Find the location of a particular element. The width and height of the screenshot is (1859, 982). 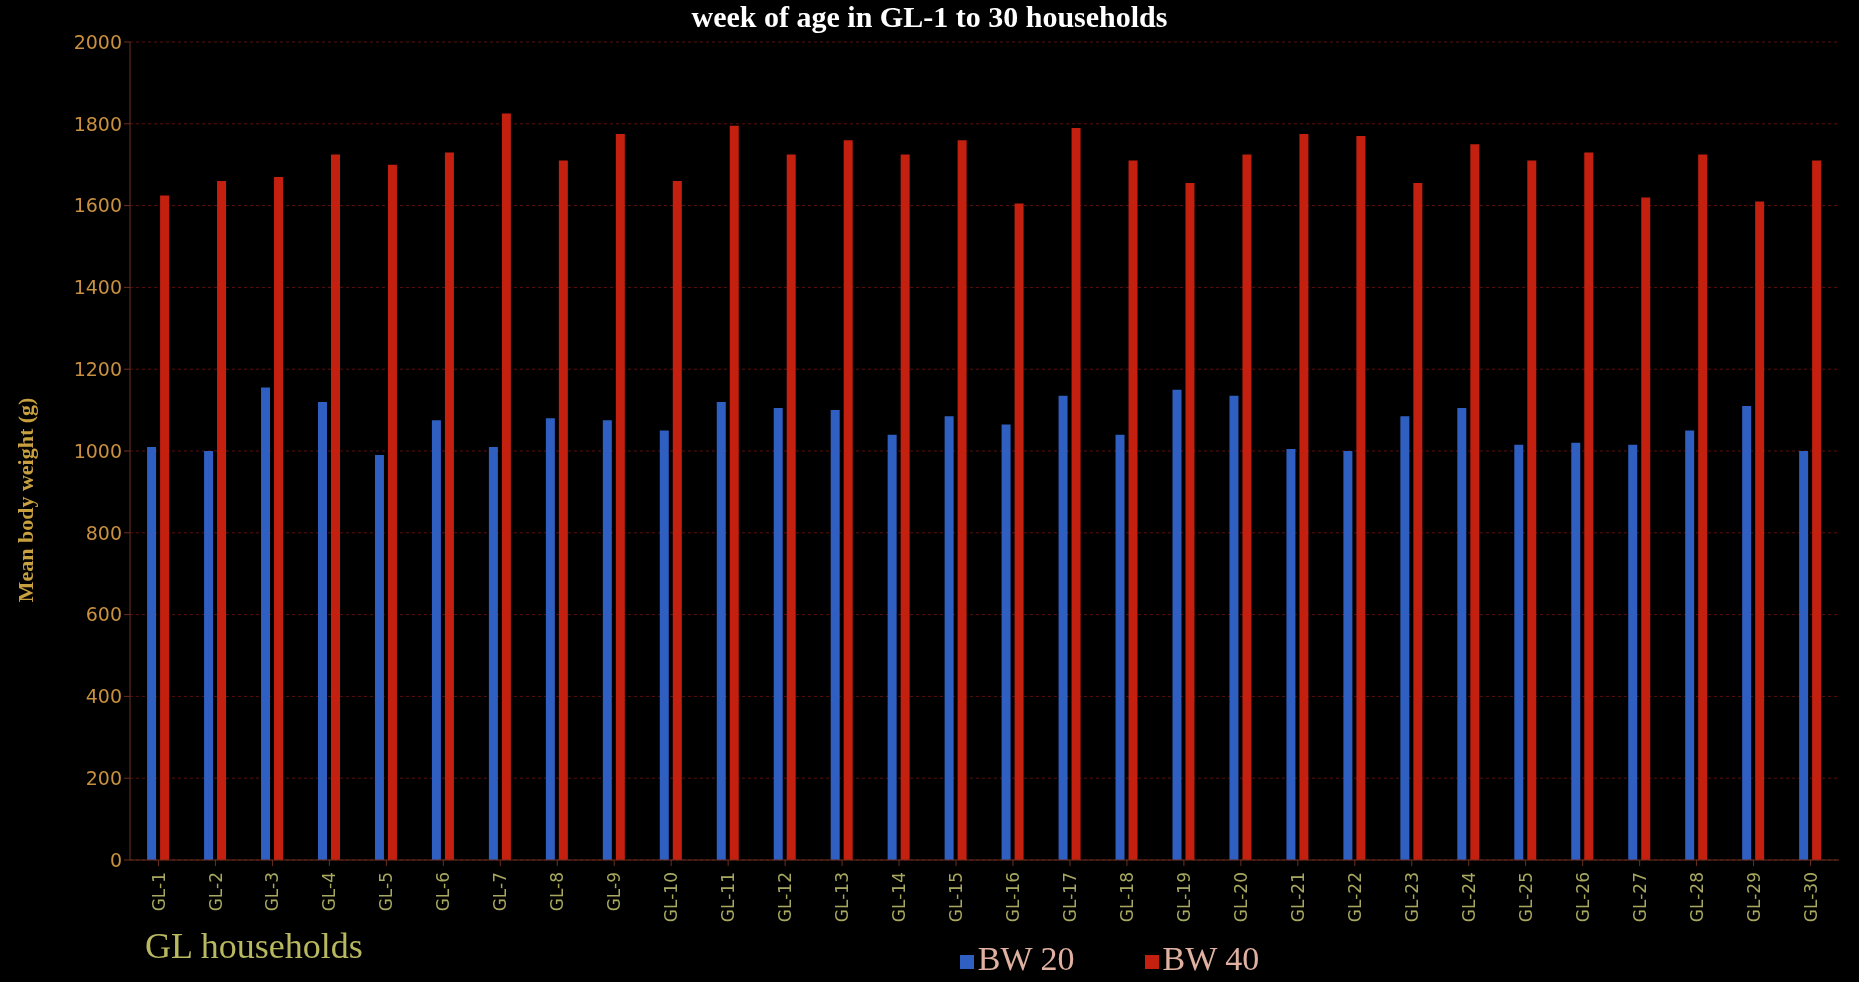

x-tick-label: GL-23 is located at coordinates (1411, 897).